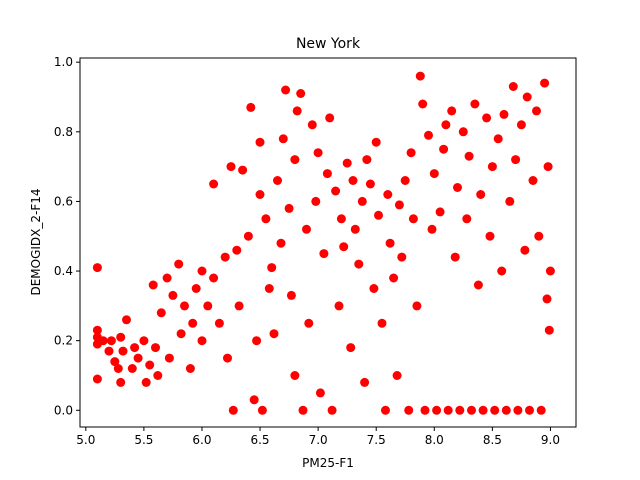  Describe the element at coordinates (63, 271) in the screenshot. I see `y-tick-label: 0.4` at that location.